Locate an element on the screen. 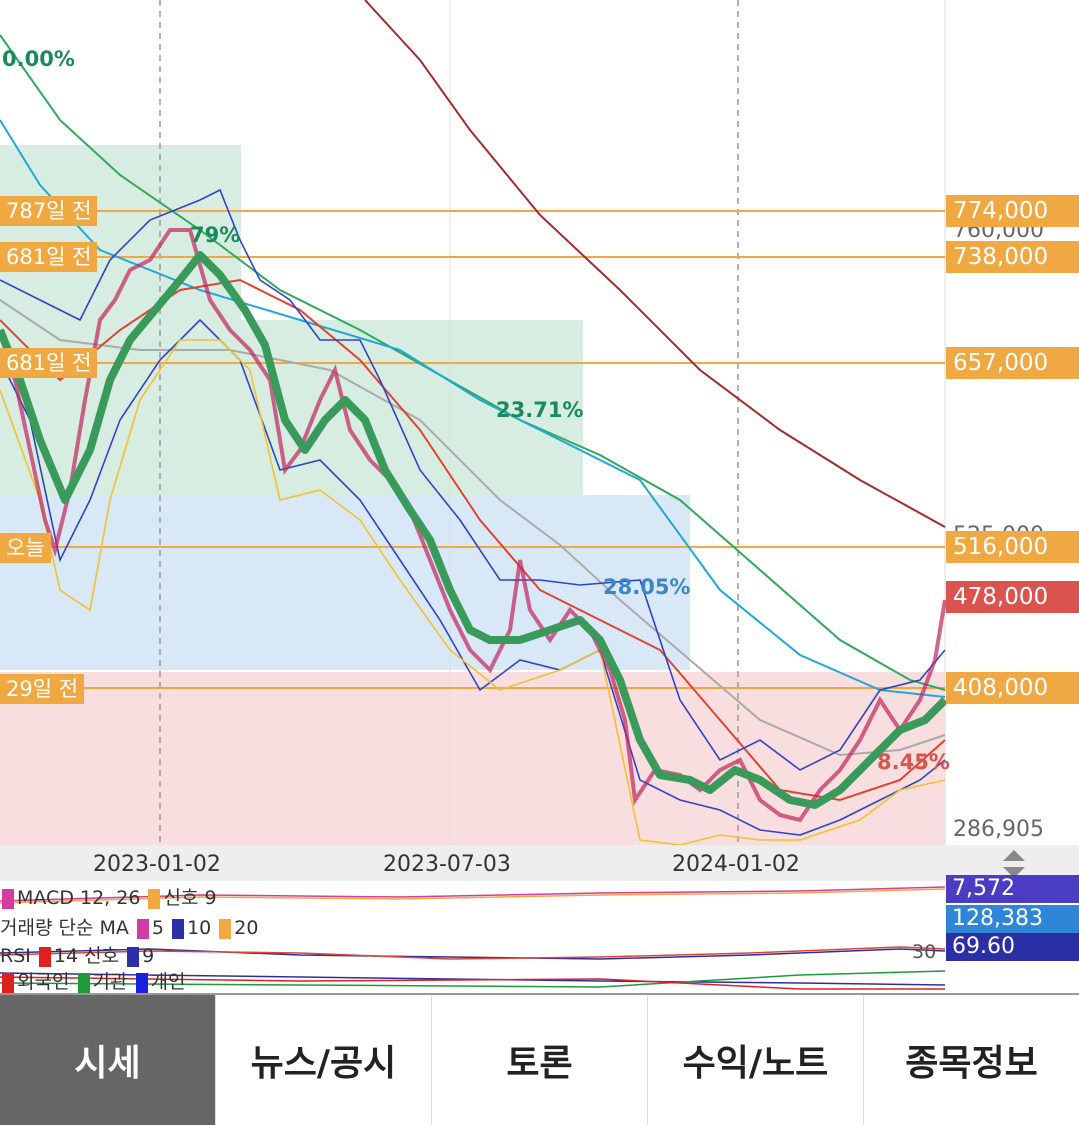 This screenshot has width=1079, height=1125. retail-label: 개인 is located at coordinates (168, 982).